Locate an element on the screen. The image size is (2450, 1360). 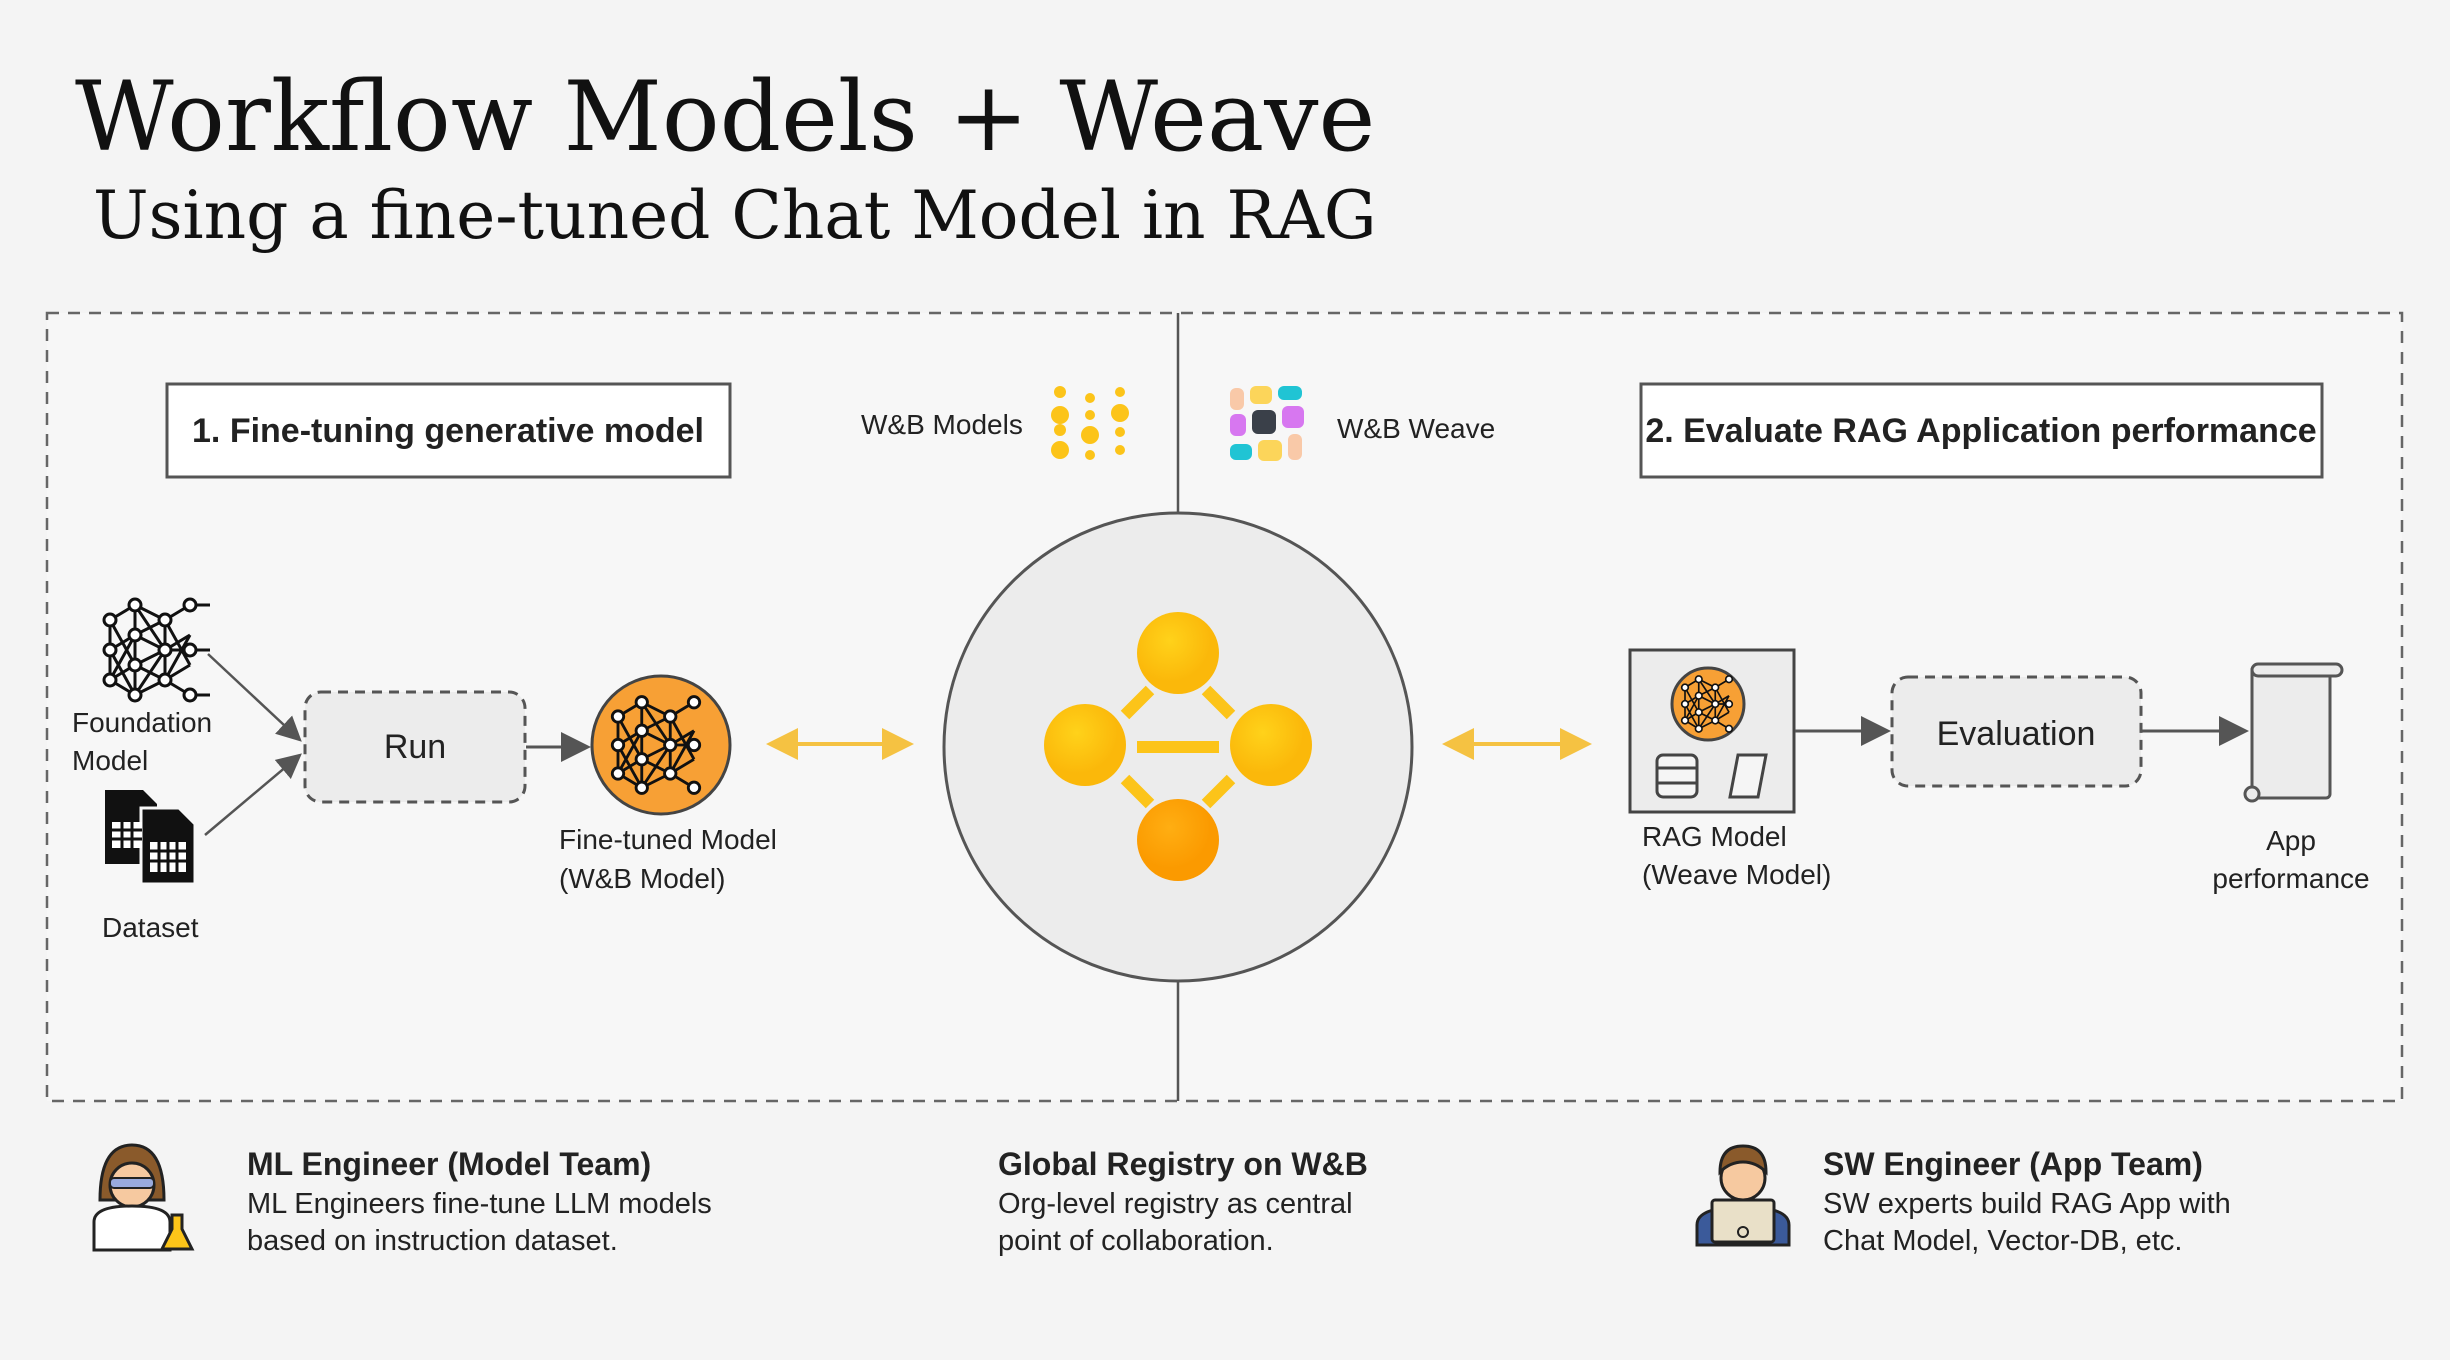
foundation-model-label-1: Foundation is located at coordinates (142, 722).